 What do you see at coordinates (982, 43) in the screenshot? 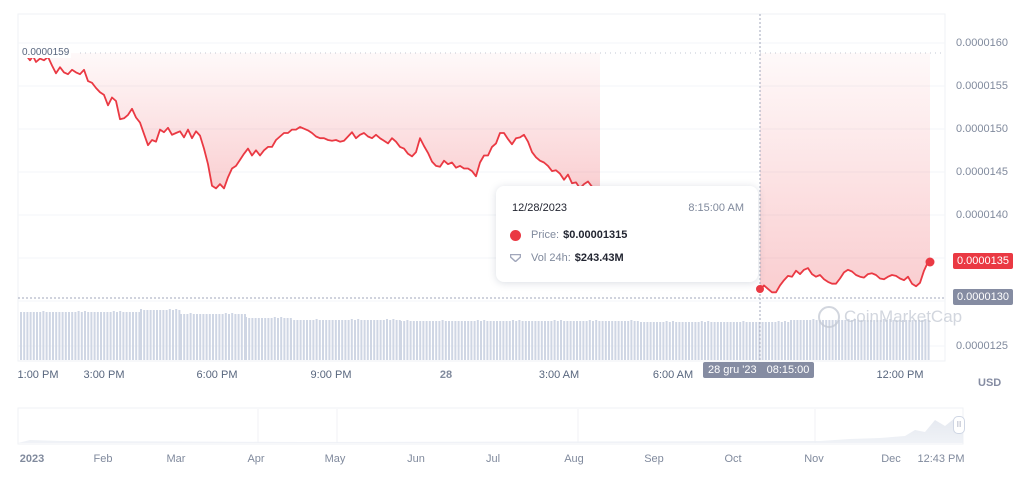
I see `y-tick: 0.0000160` at bounding box center [982, 43].